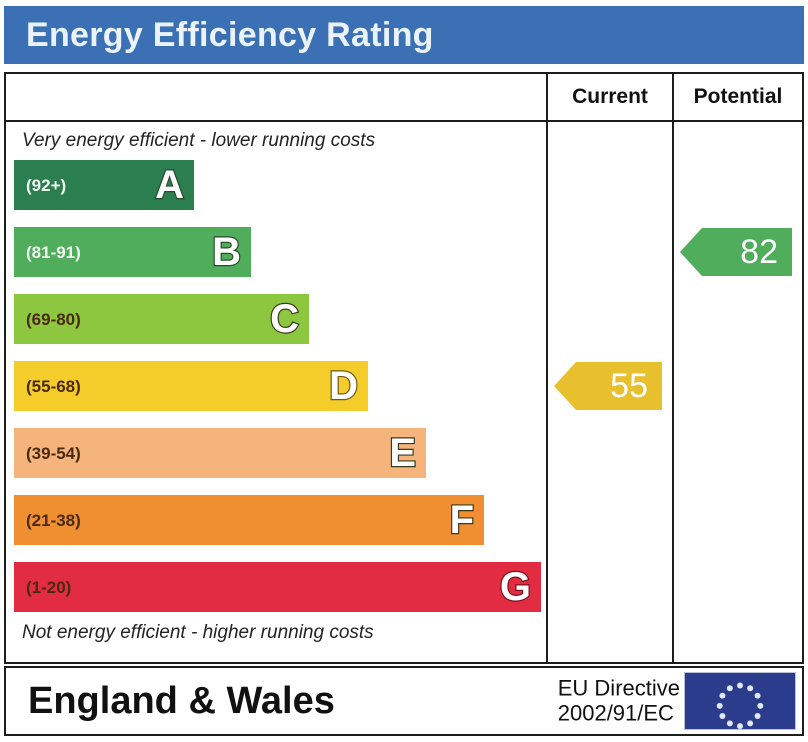 The width and height of the screenshot is (808, 742). Describe the element at coordinates (230, 35) in the screenshot. I see `page-title: Energy Efficiency Rating` at that location.